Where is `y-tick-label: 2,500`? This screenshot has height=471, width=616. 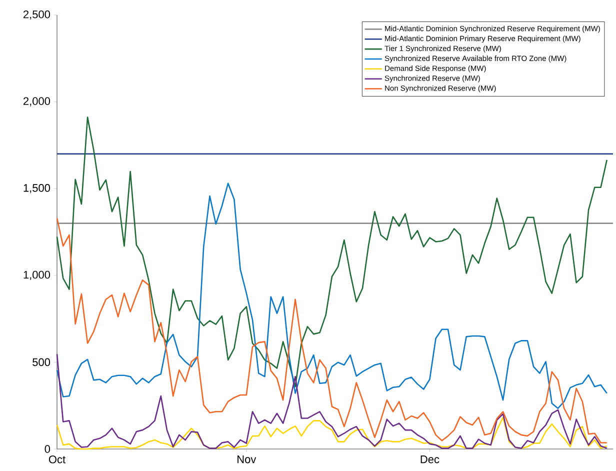 y-tick-label: 2,500 is located at coordinates (36, 15).